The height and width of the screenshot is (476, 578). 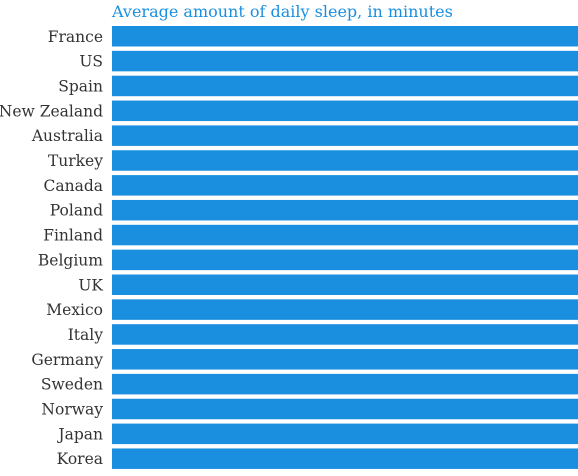 What do you see at coordinates (76, 211) in the screenshot?
I see `category-label: Poland` at bounding box center [76, 211].